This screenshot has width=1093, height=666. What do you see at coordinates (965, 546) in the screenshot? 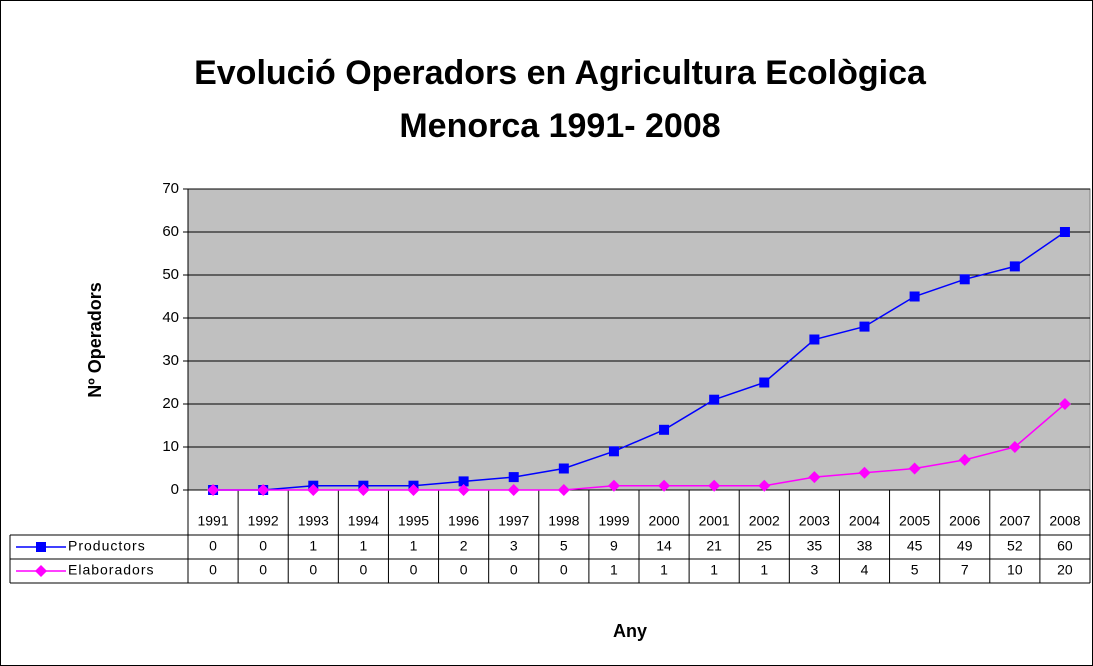
I see `table-cell: 49` at bounding box center [965, 546].